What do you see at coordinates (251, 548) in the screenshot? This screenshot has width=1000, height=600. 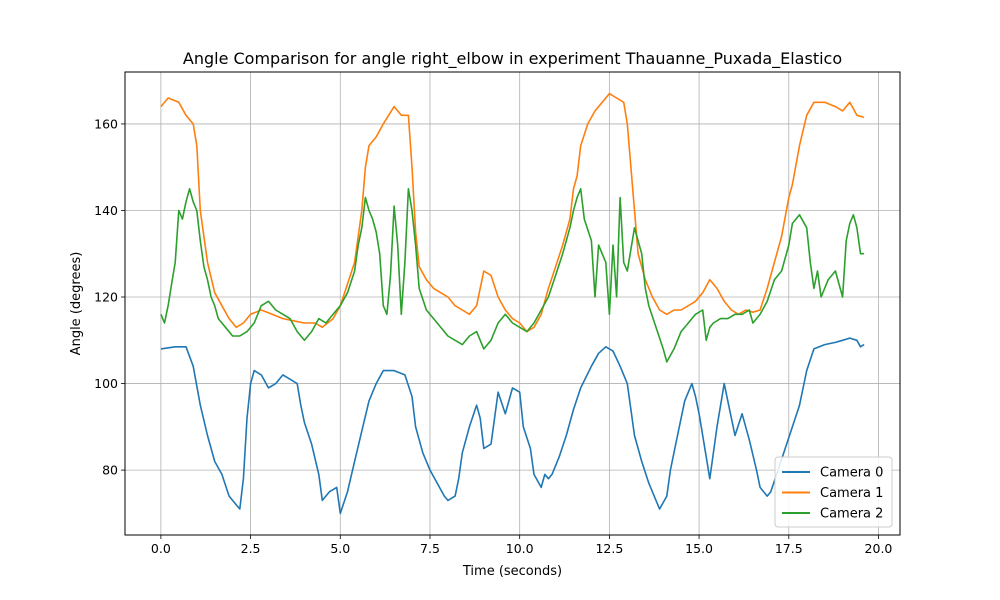 I see `x-tick-label: 2.5` at bounding box center [251, 548].